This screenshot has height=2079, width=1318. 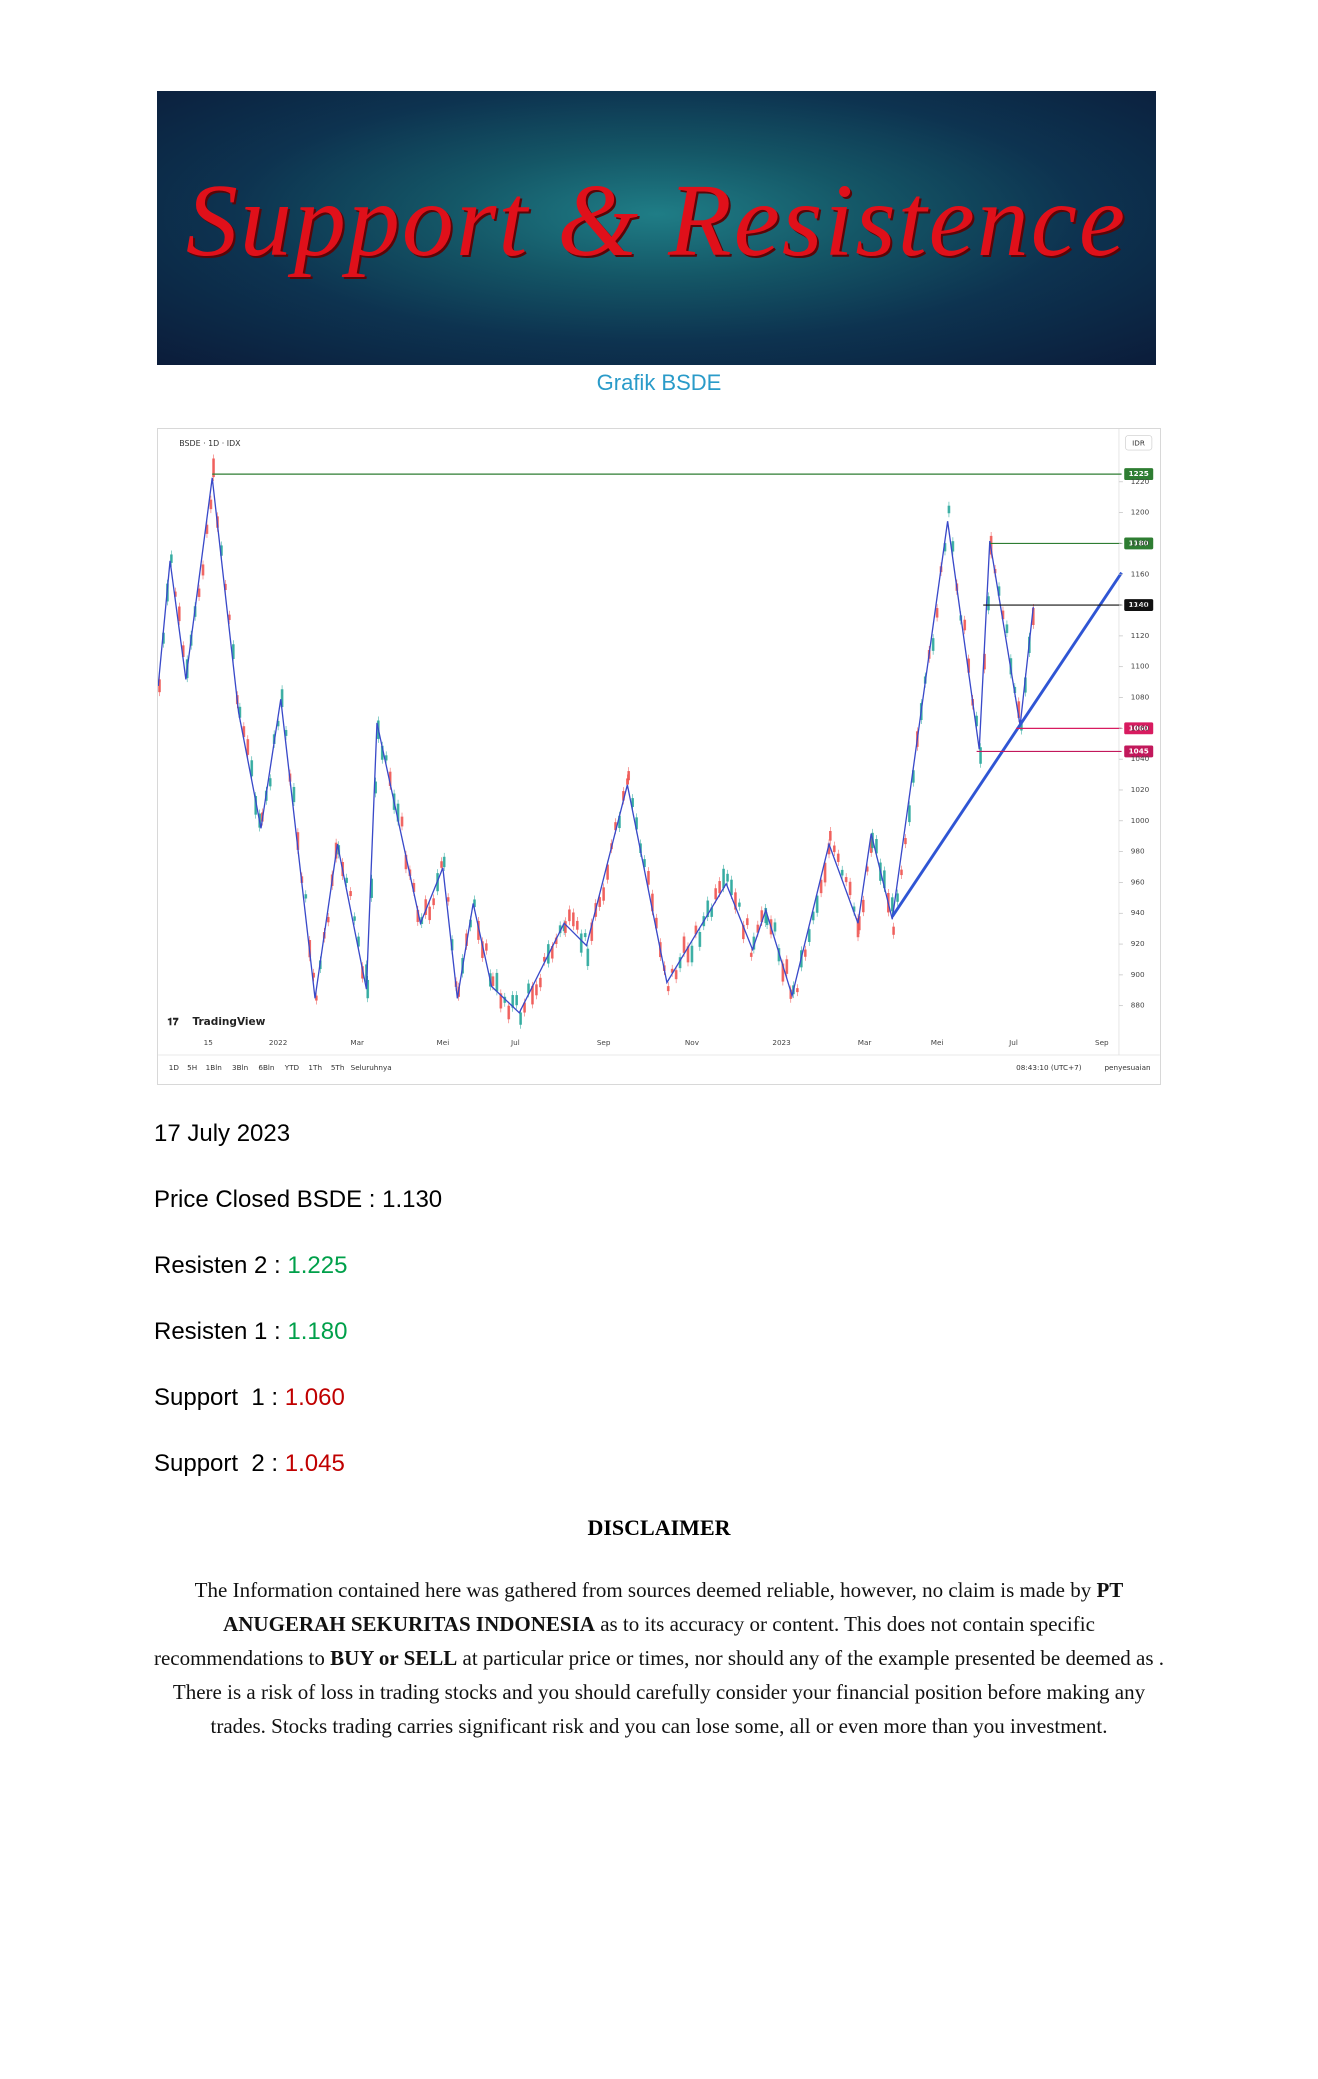 I want to click on x-tick-label: 2022, so click(x=278, y=1042).